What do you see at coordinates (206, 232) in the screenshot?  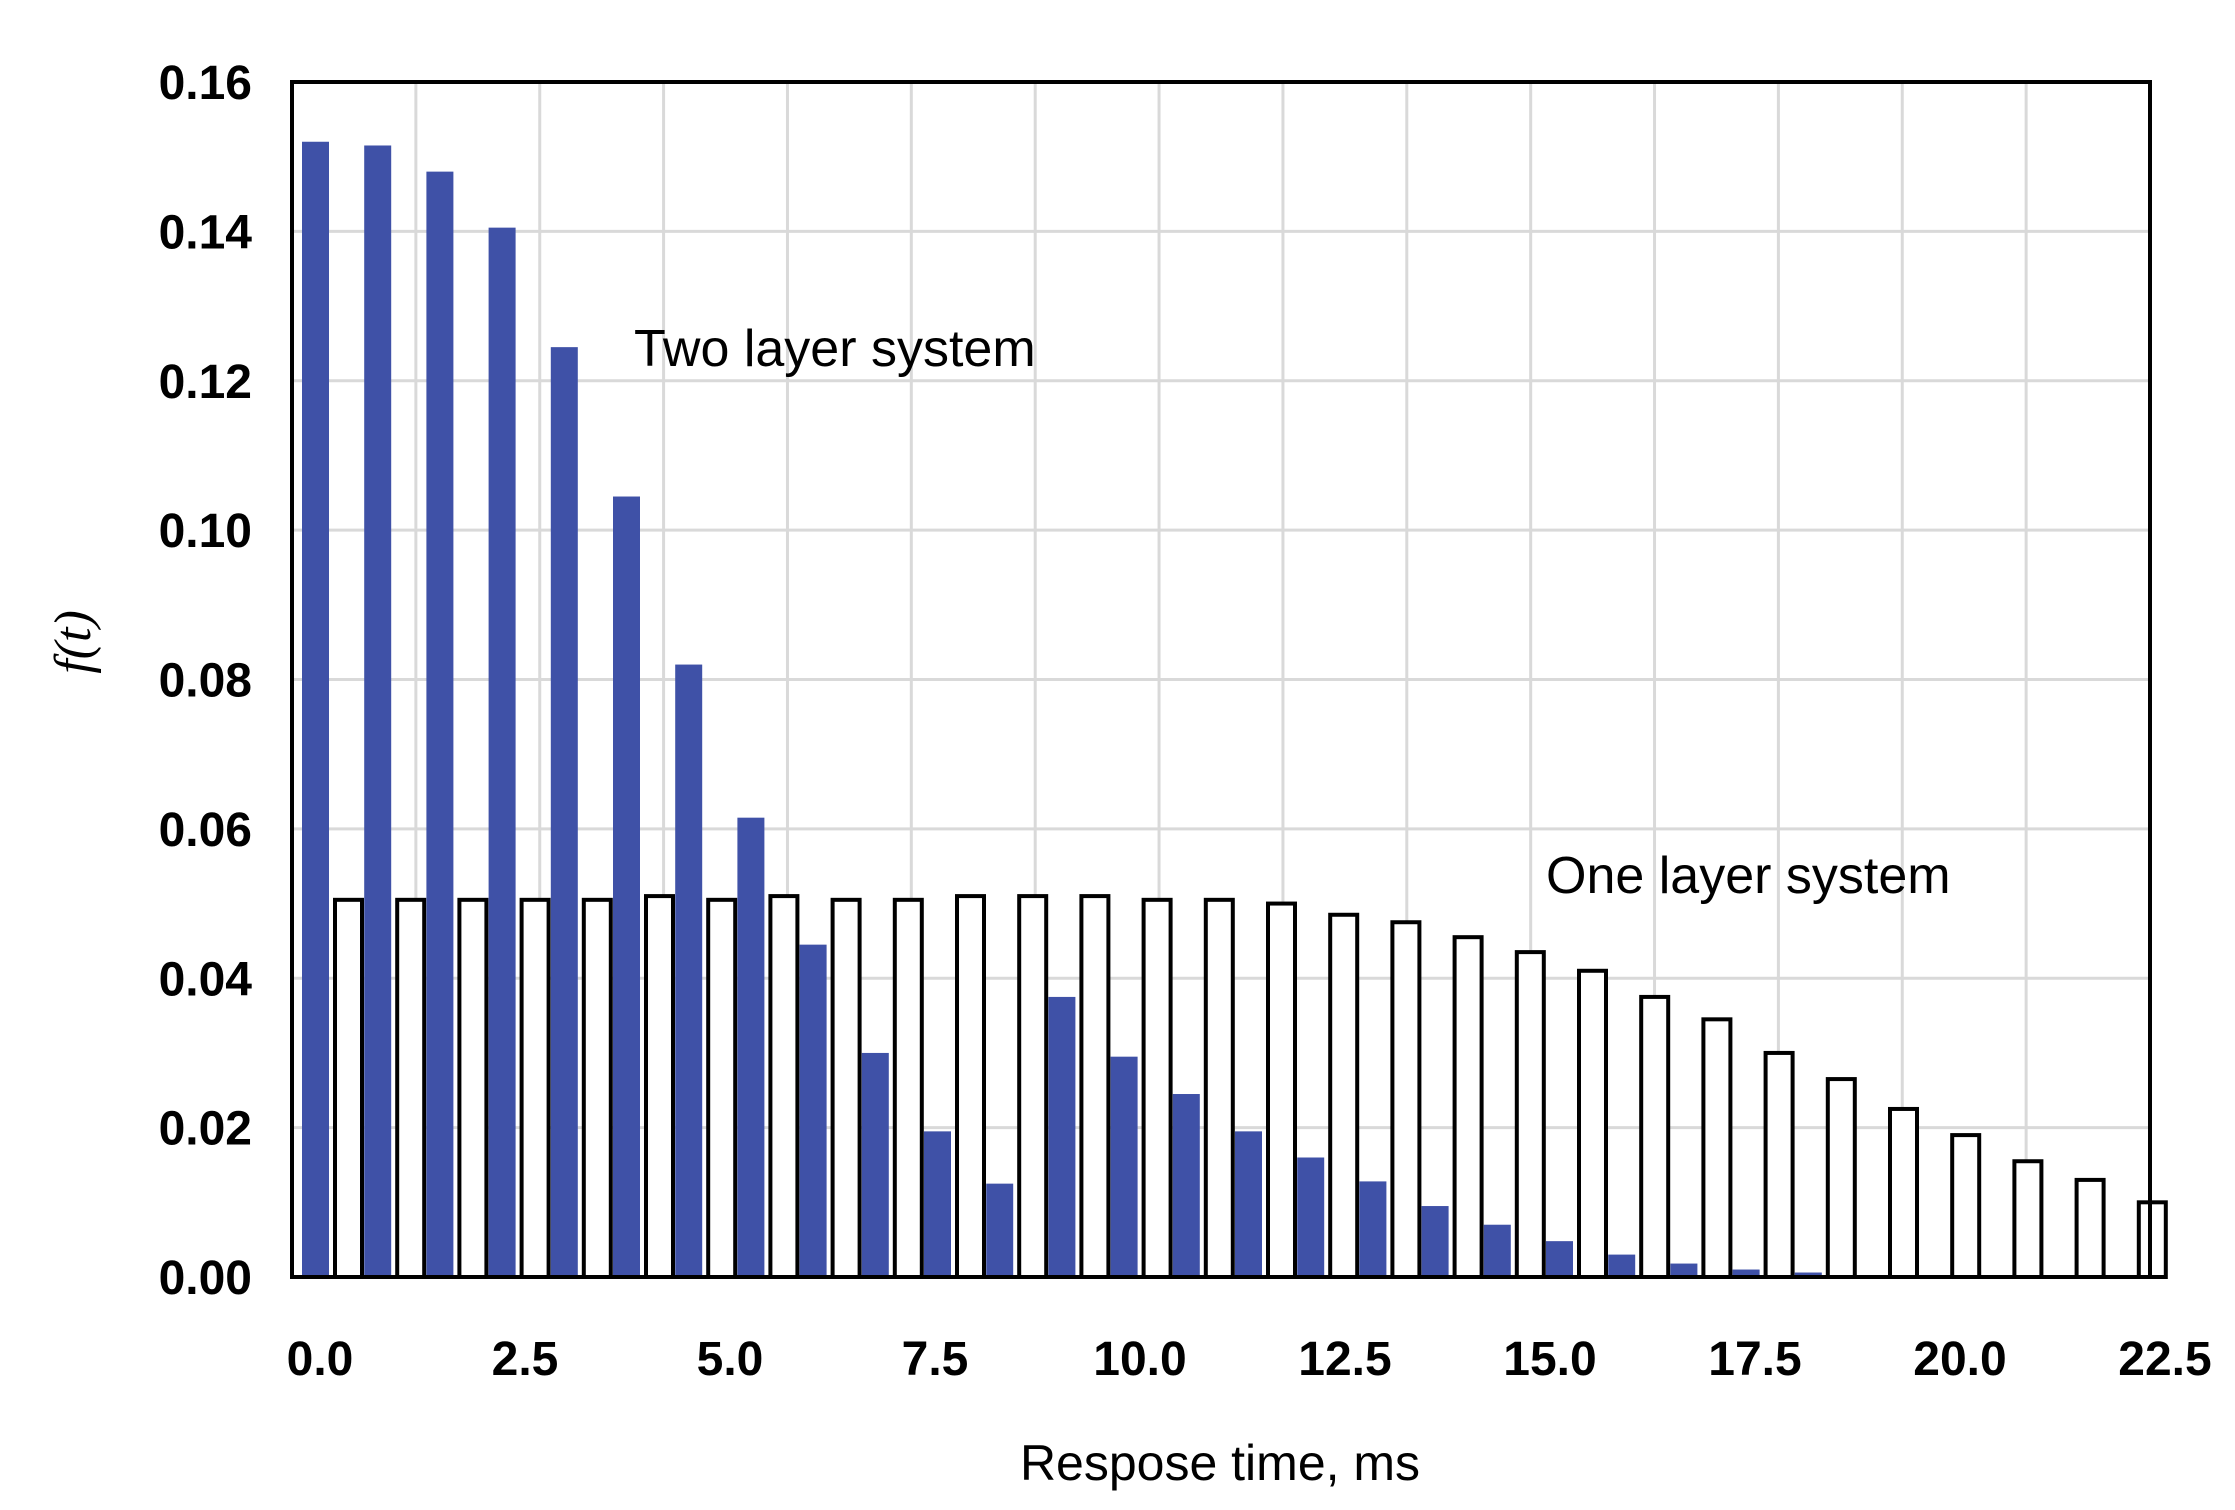 I see `y-tick-label: 0.14` at bounding box center [206, 232].